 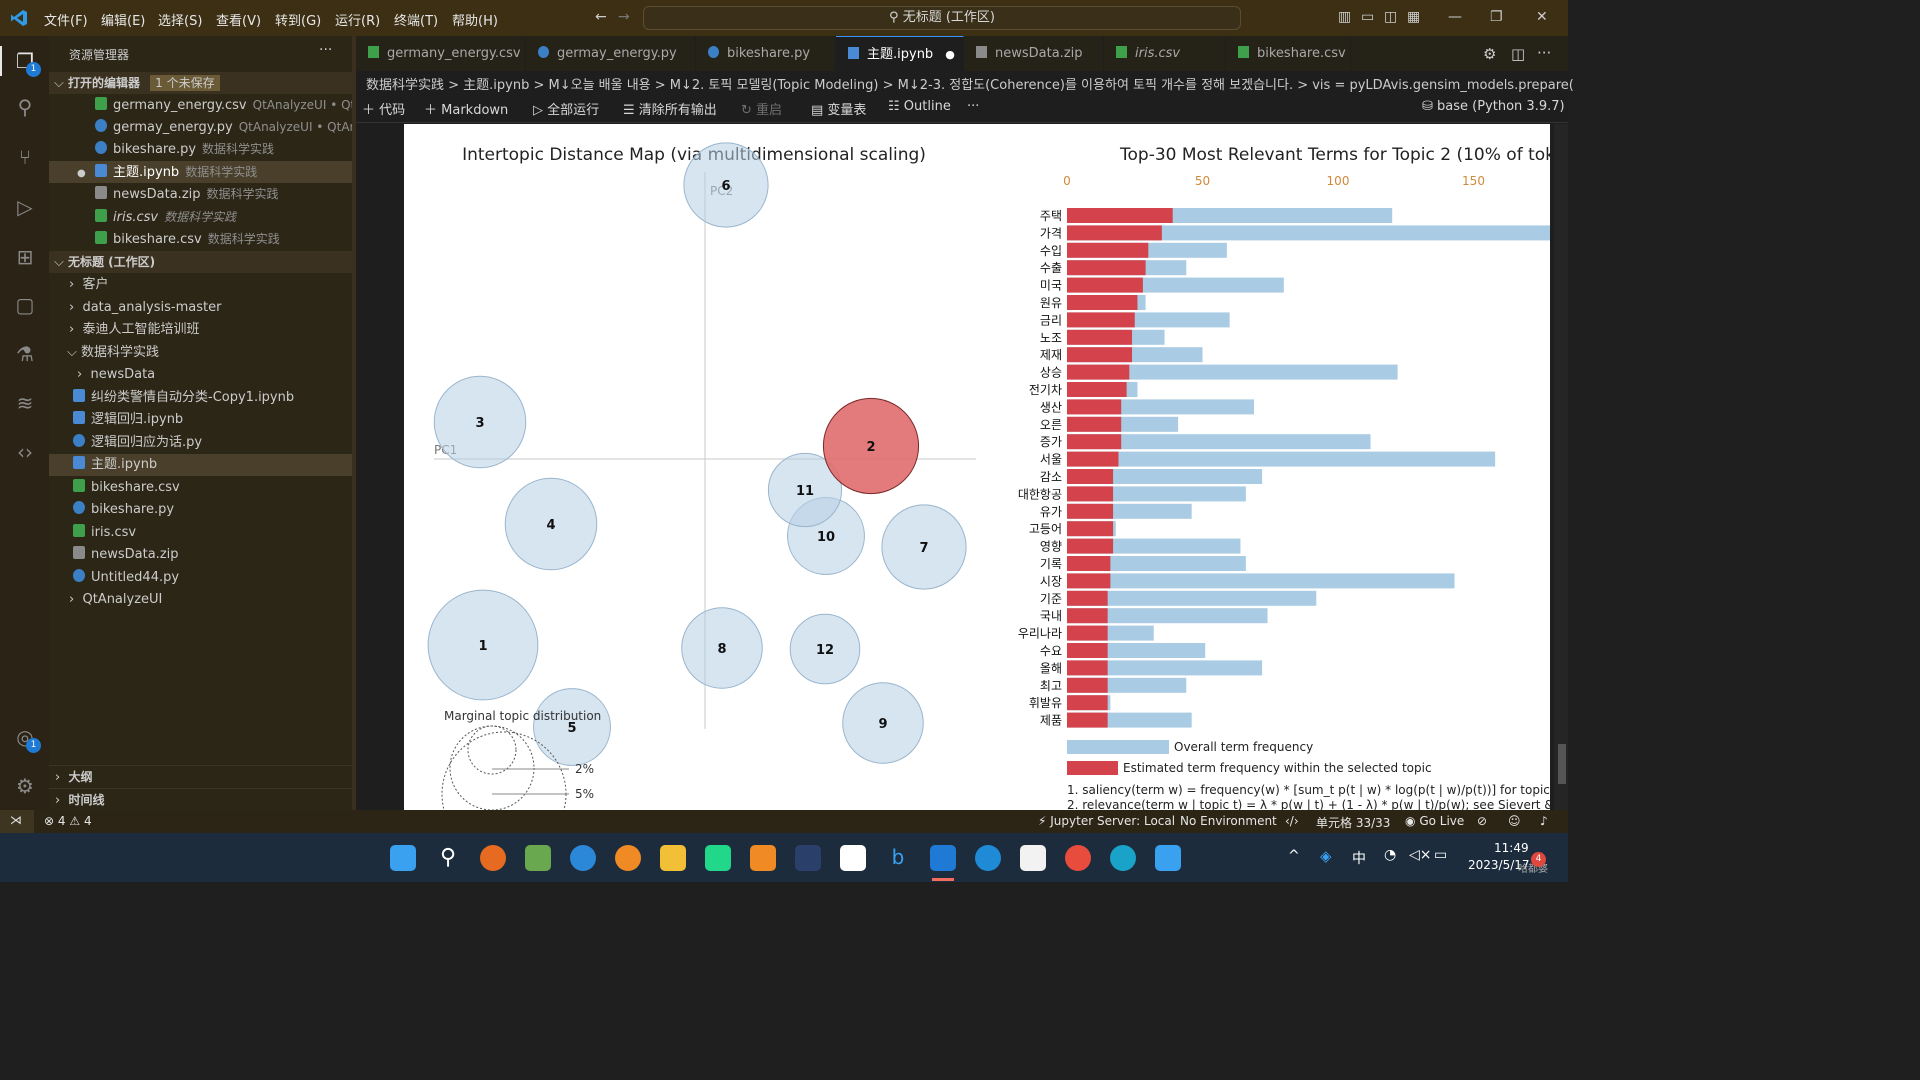 What do you see at coordinates (1544, 821) in the screenshot?
I see `notifications-bell-icon: ♪` at bounding box center [1544, 821].